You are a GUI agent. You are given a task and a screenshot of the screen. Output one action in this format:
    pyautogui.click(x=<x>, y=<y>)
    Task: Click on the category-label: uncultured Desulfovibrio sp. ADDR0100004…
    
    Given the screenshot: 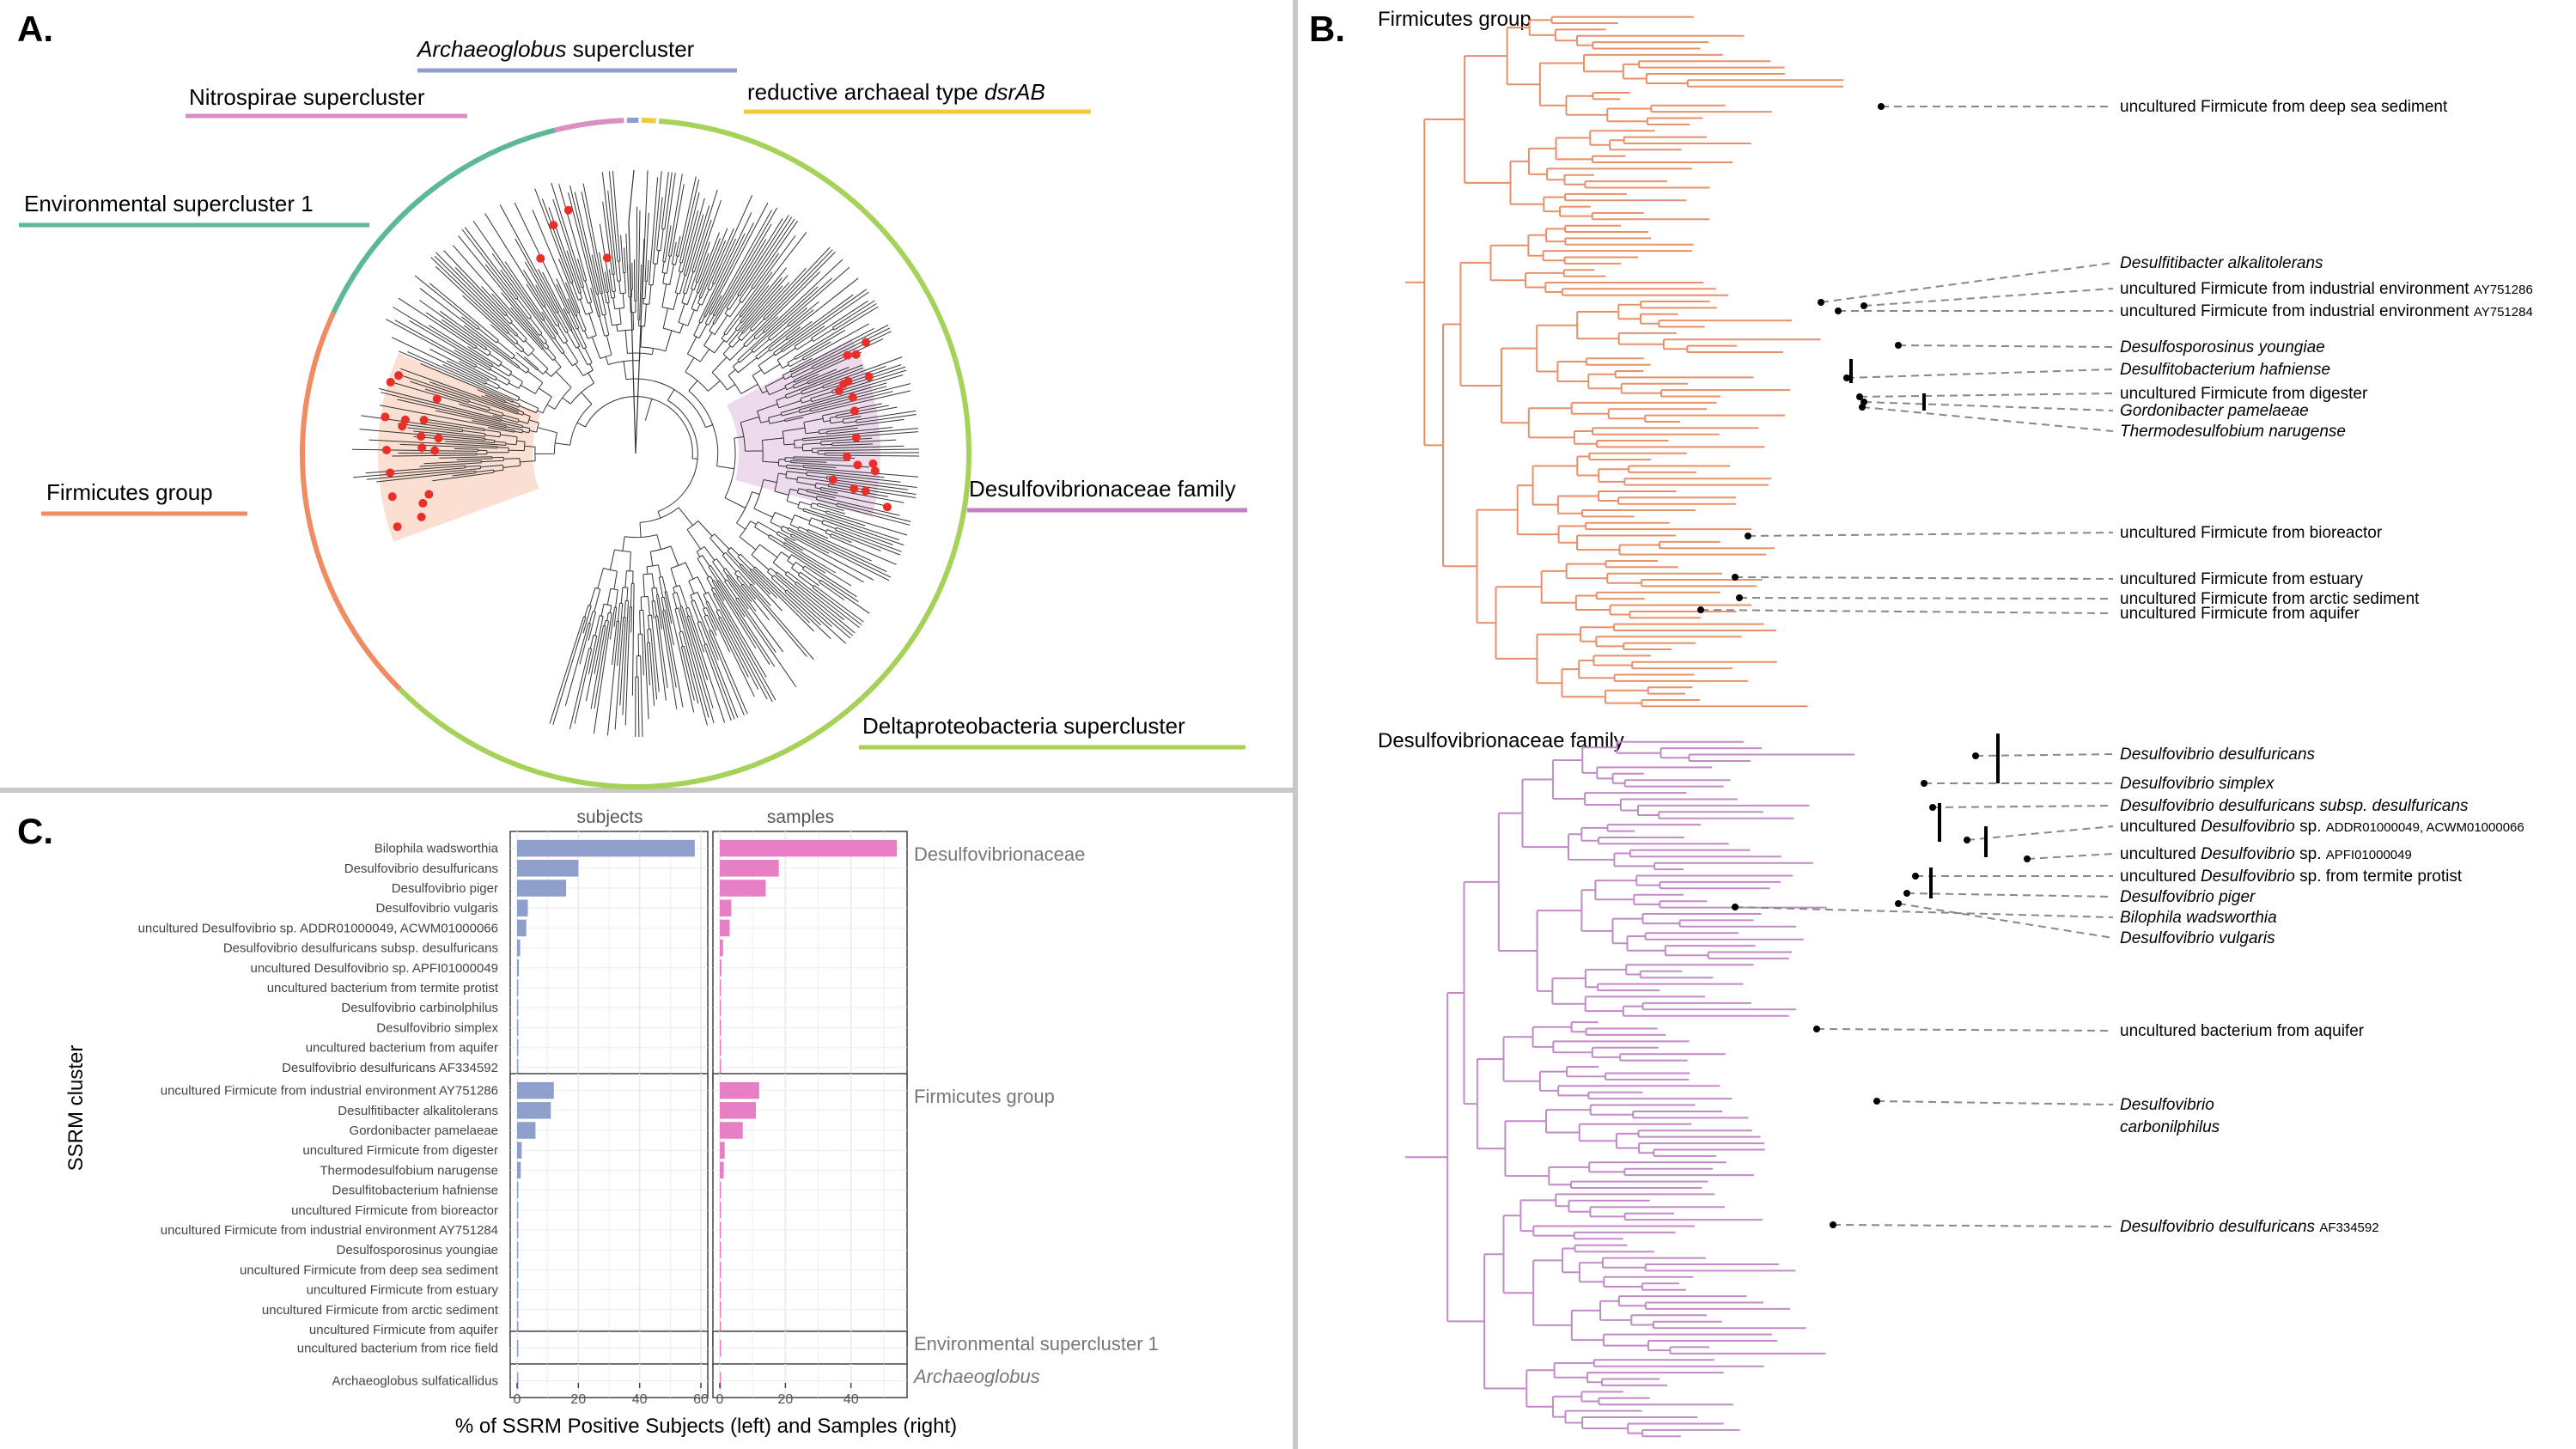 What is the action you would take?
    pyautogui.click(x=318, y=928)
    